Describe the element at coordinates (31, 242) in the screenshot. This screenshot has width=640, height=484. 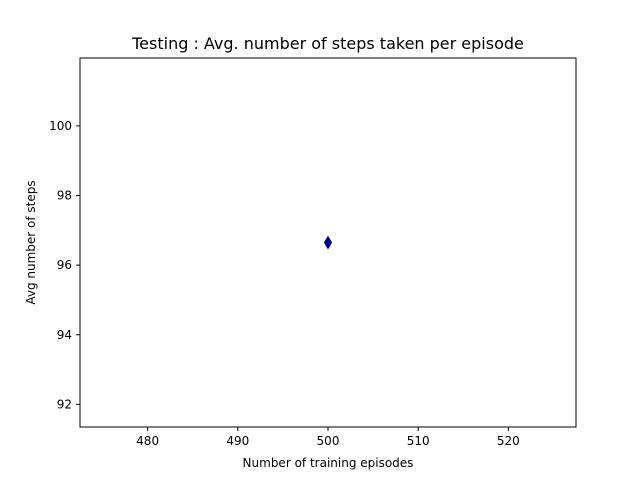
I see `y-axis-label: Avg number of steps` at that location.